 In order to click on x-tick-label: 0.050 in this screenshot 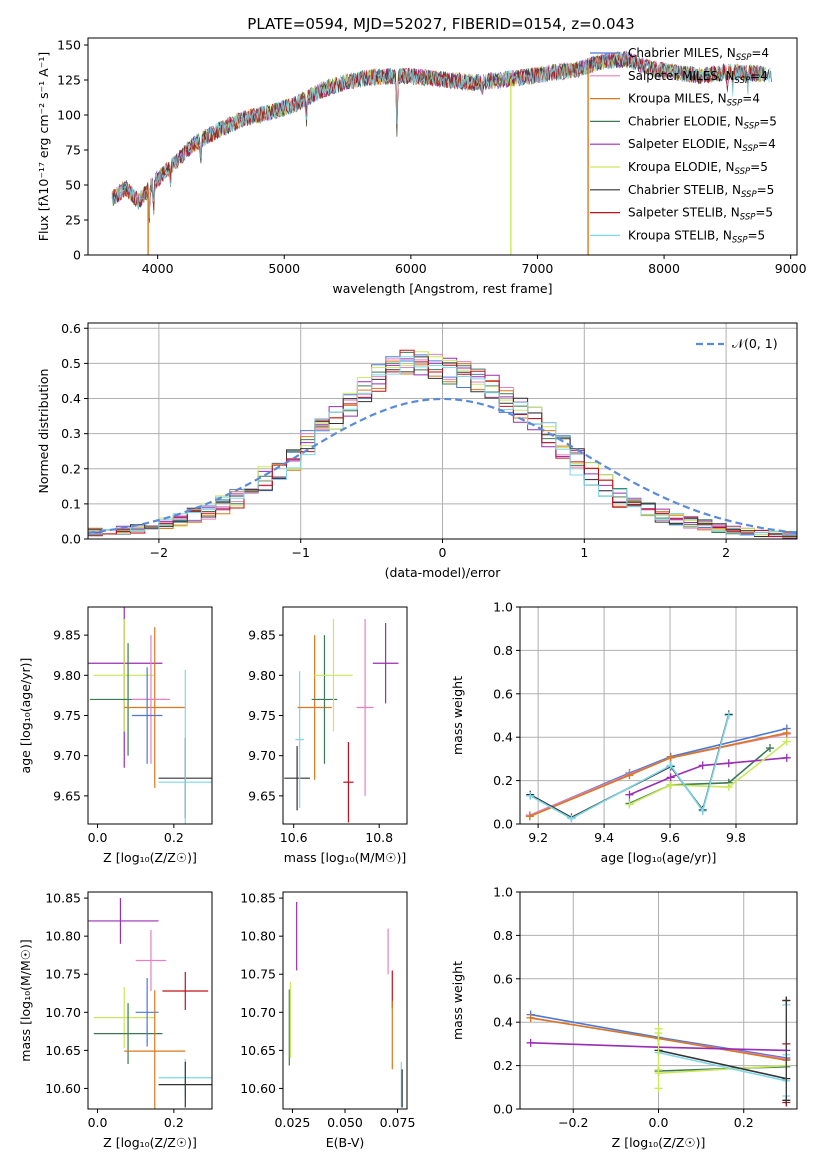, I will do `click(345, 1122)`.